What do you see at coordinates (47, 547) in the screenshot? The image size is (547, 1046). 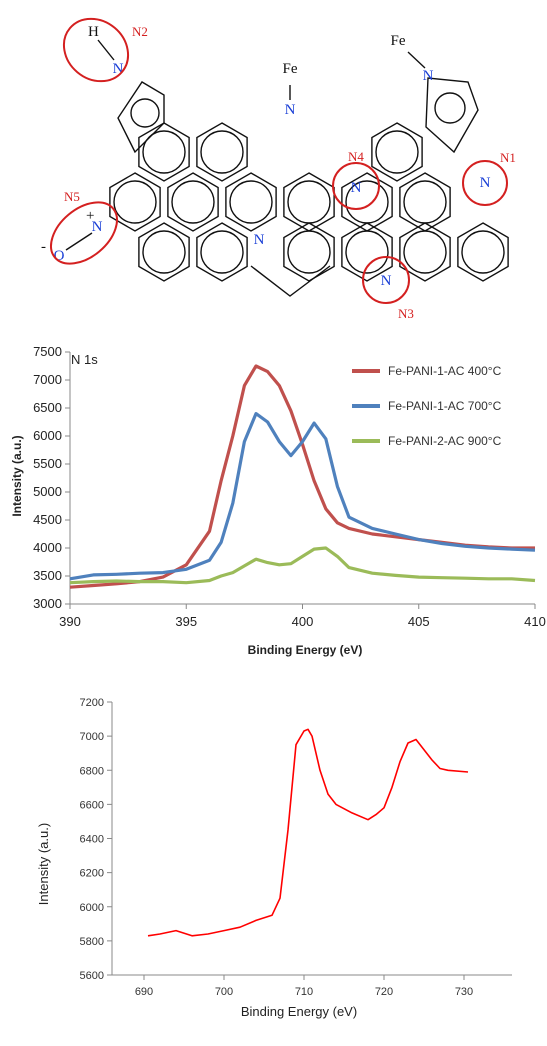 I see `y-tick-label: 4000` at bounding box center [47, 547].